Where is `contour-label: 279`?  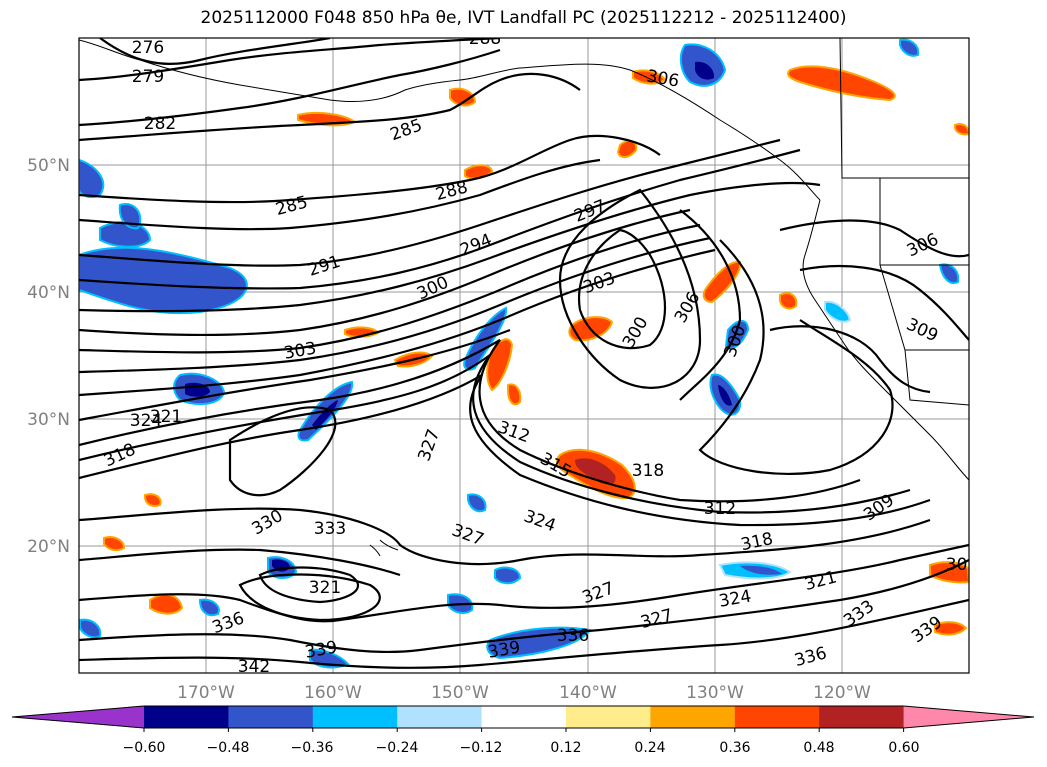
contour-label: 279 is located at coordinates (148, 77).